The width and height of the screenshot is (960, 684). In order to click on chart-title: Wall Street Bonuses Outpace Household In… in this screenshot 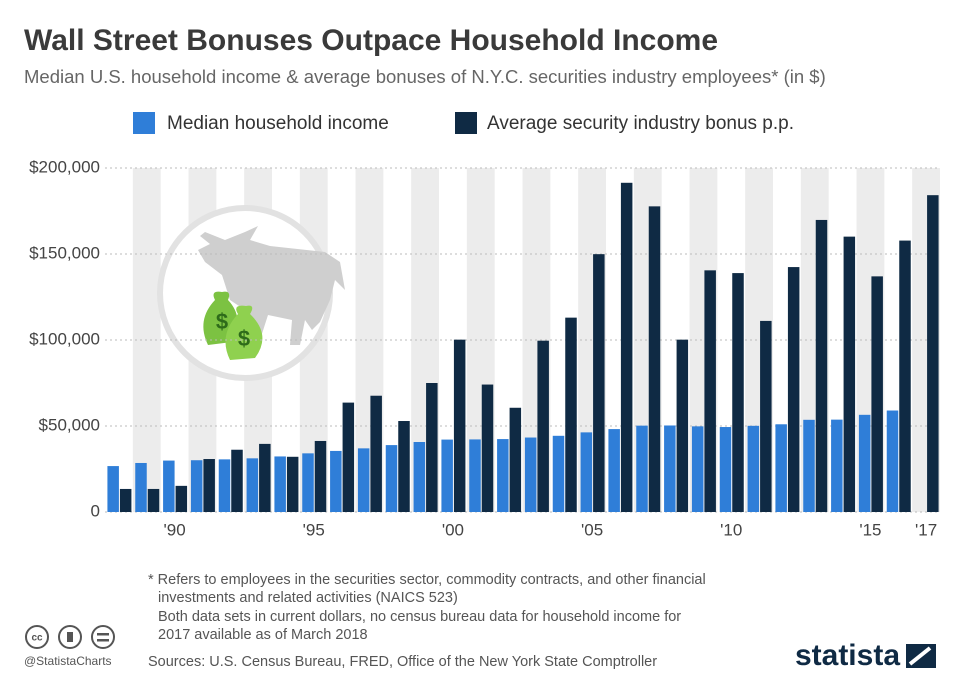, I will do `click(371, 40)`.